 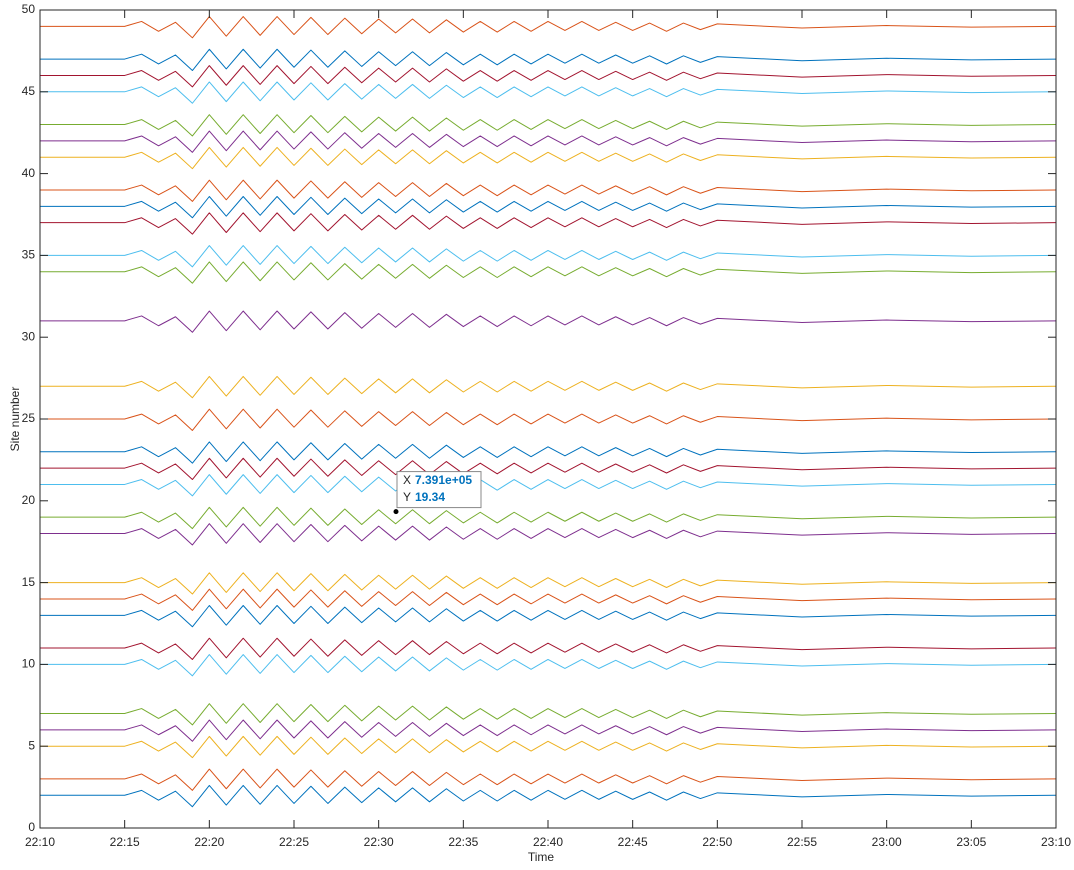 What do you see at coordinates (29, 336) in the screenshot?
I see `y-tick-label: 30` at bounding box center [29, 336].